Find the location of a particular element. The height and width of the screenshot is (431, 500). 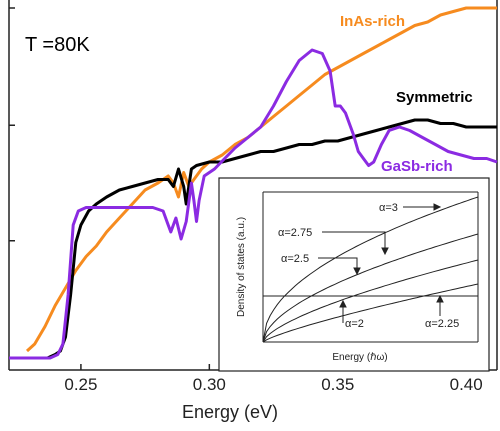

series-label-symmetric: Symmetric is located at coordinates (434, 97).